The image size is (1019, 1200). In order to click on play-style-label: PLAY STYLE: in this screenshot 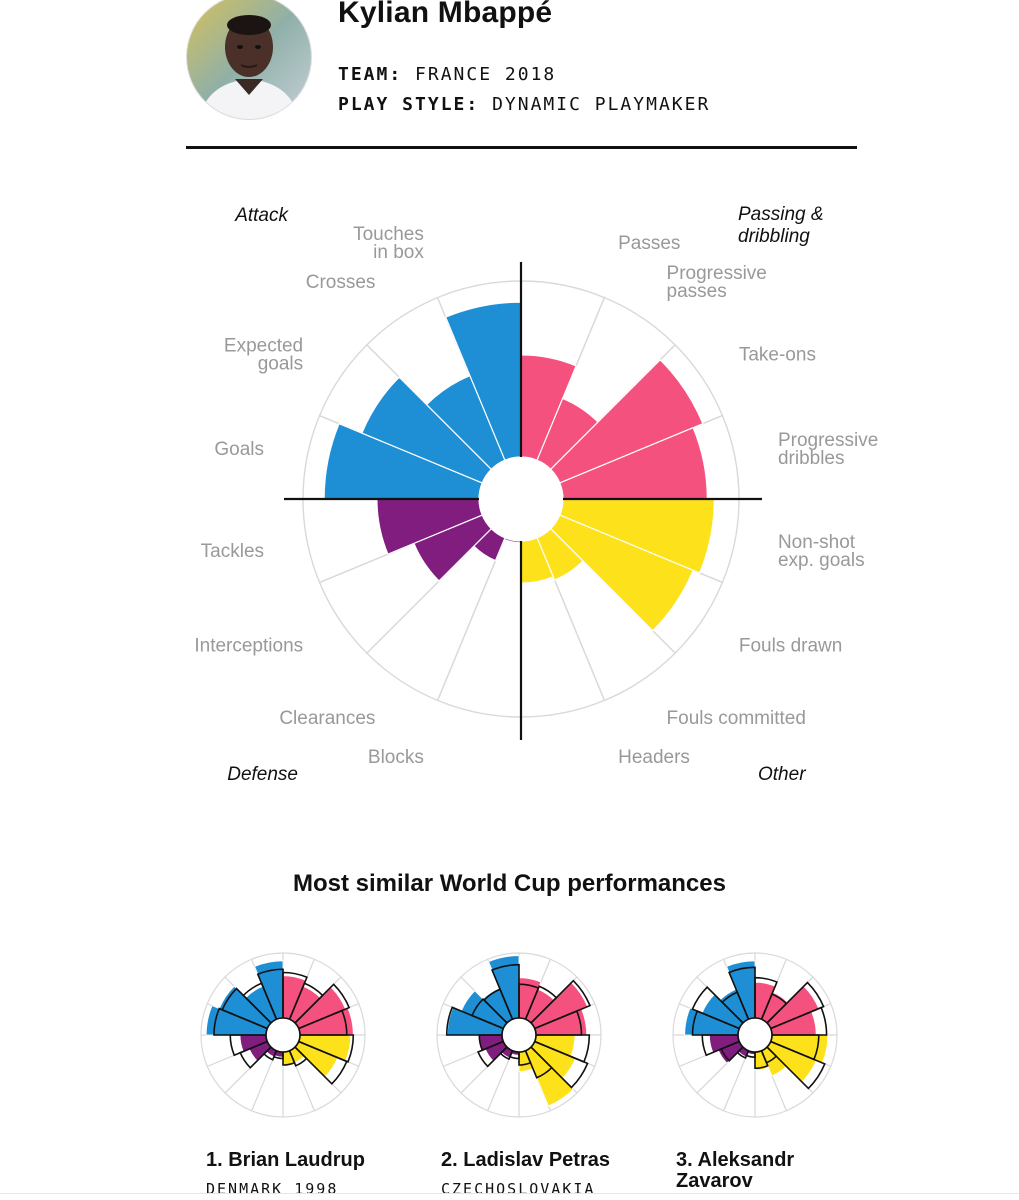, I will do `click(409, 104)`.